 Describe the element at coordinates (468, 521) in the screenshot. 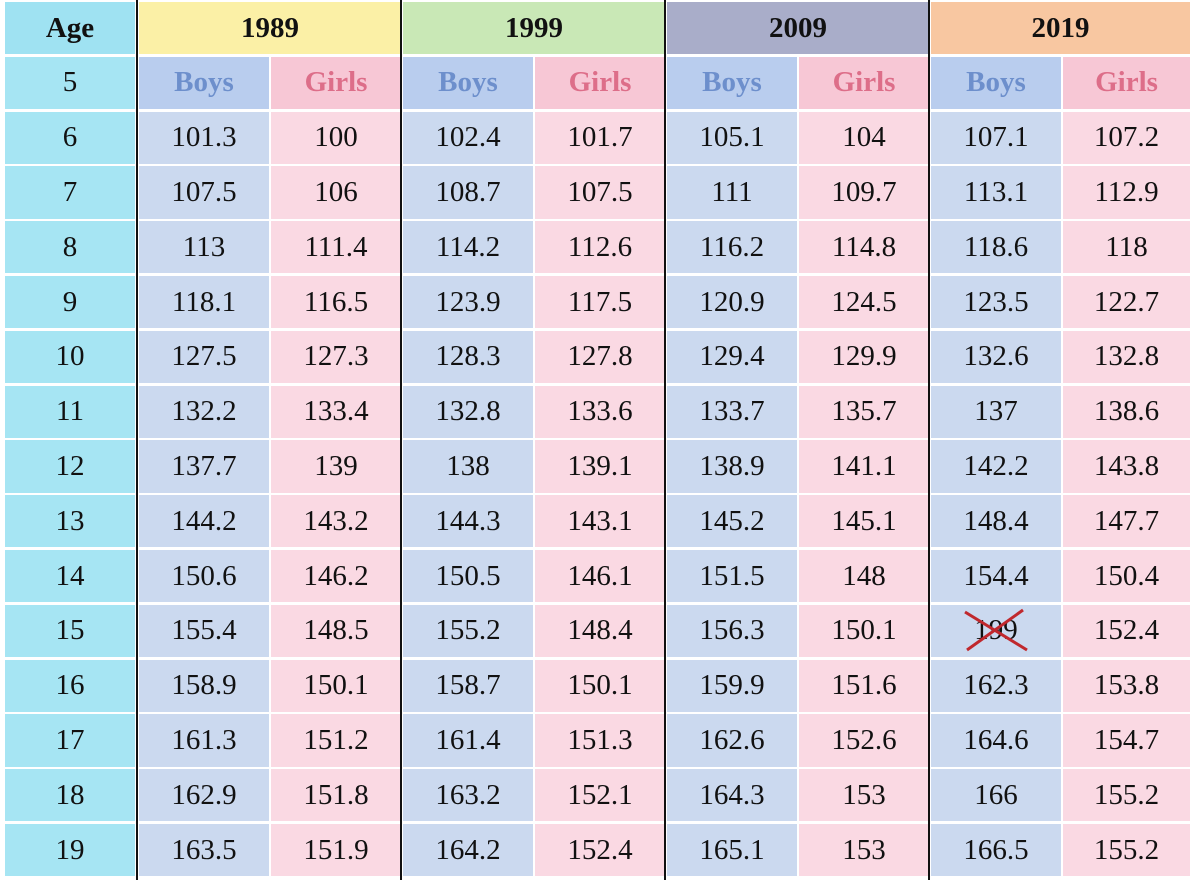

I see `value-cell: 144.3` at that location.